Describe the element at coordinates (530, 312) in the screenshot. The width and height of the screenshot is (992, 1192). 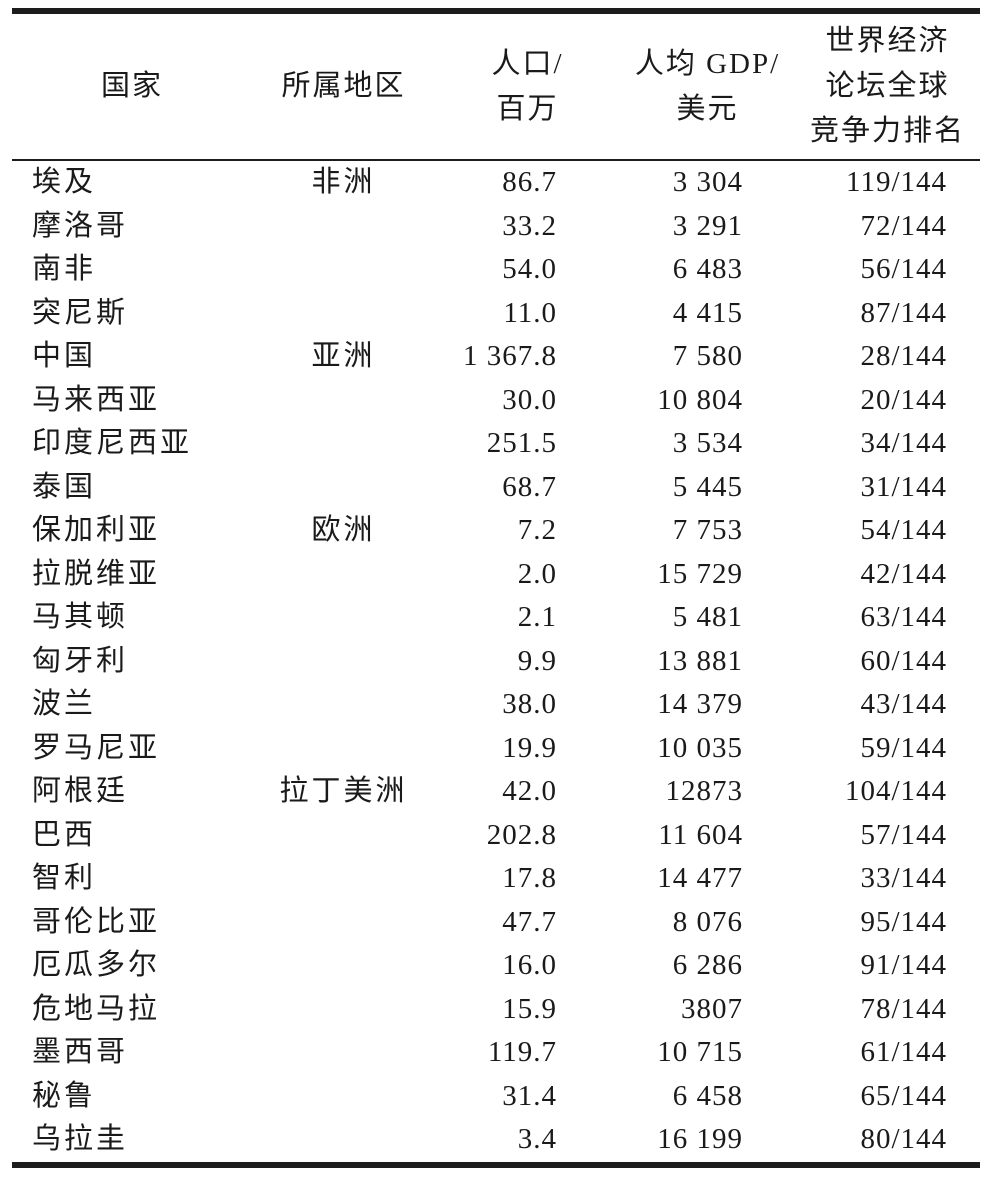
I see `cell-population: 11.0` at that location.